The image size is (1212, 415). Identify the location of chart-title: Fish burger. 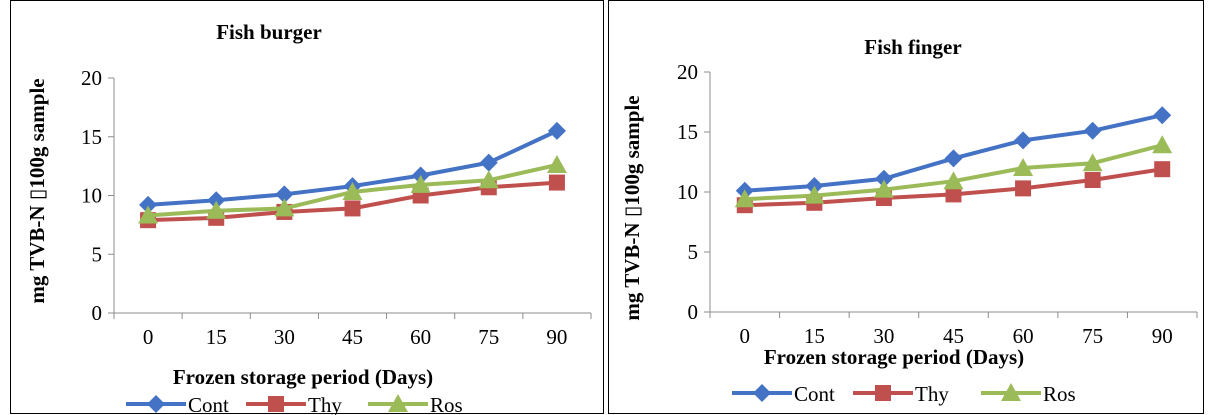
(269, 32).